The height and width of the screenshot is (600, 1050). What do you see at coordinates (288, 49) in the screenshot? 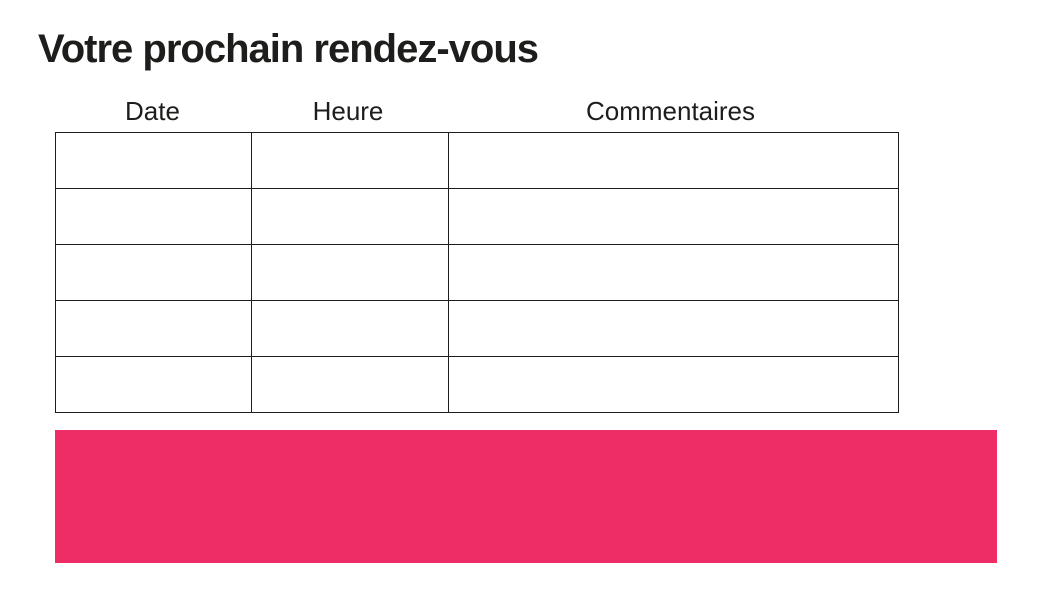
I see `page-title: Votre prochain rendez-vous` at bounding box center [288, 49].